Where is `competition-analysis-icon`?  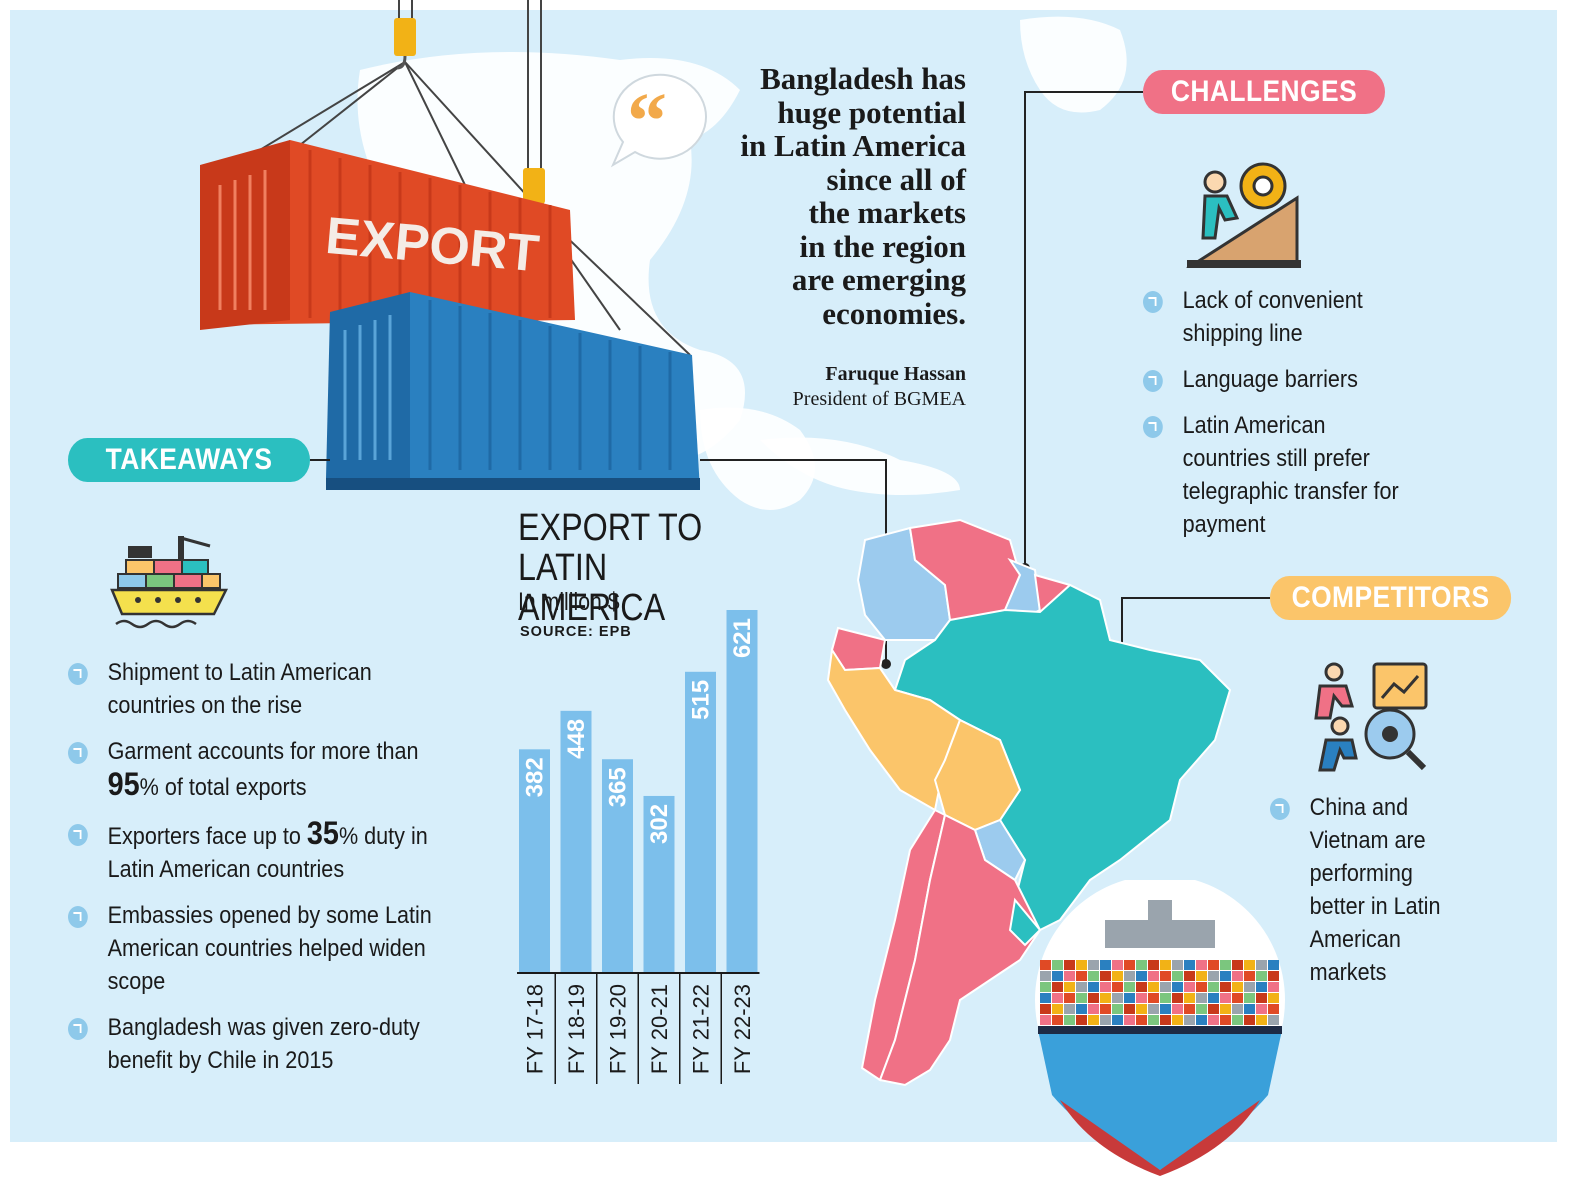
competition-analysis-icon is located at coordinates (1371, 717).